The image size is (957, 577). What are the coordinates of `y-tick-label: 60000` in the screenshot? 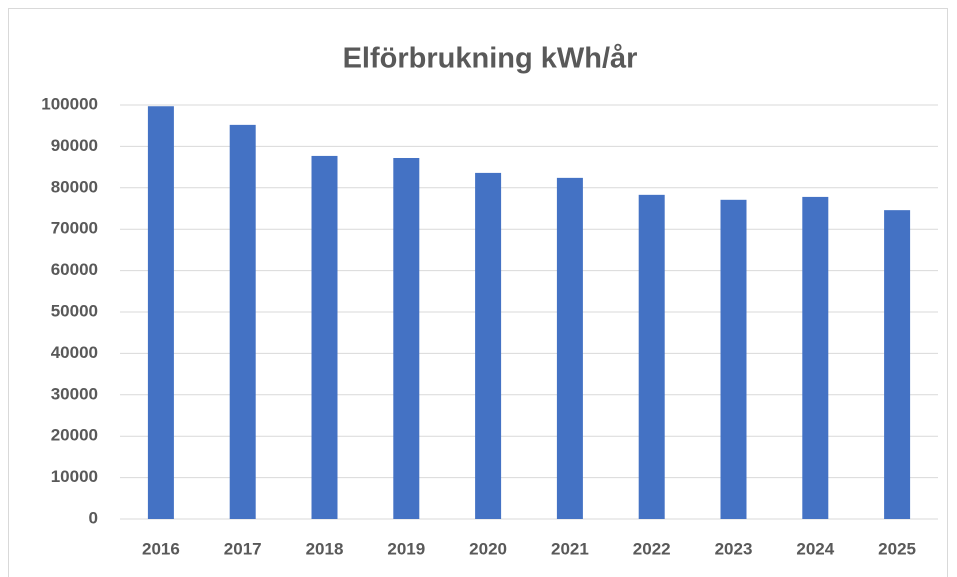 It's located at (74, 269).